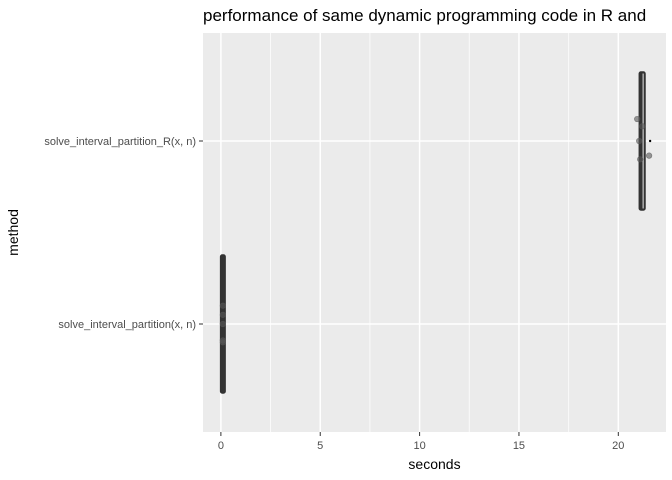  I want to click on y-tick-label: solve_interval_partition(x, n), so click(127, 325).